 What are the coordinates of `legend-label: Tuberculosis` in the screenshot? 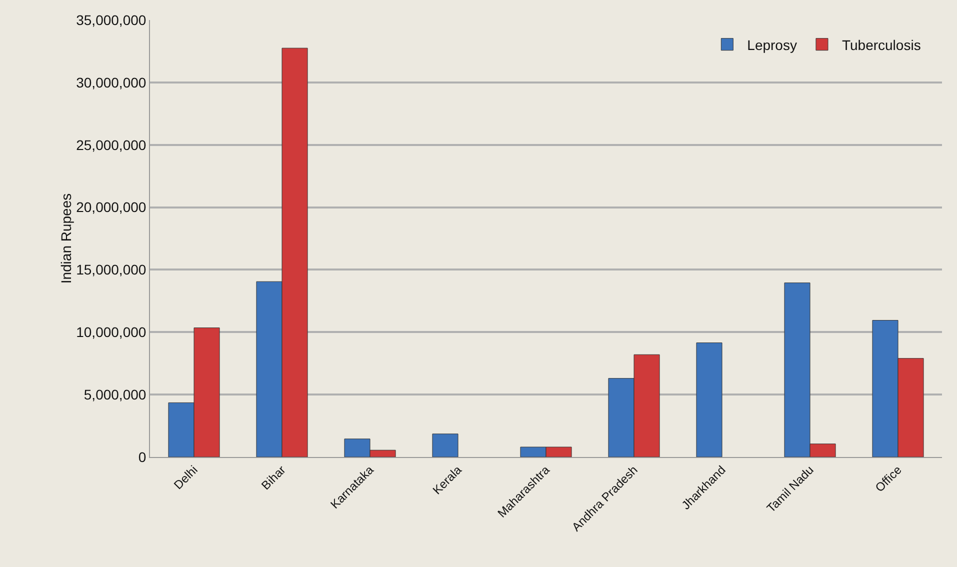 It's located at (881, 44).